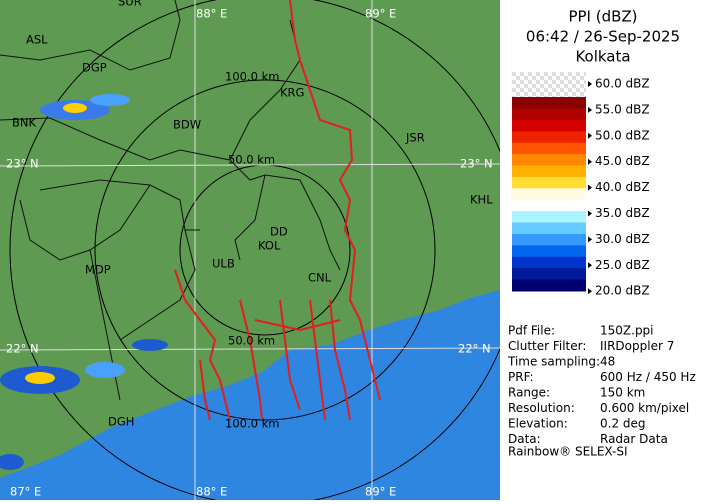 This screenshot has height=504, width=706. What do you see at coordinates (524, 439) in the screenshot?
I see `info-key: Data:` at bounding box center [524, 439].